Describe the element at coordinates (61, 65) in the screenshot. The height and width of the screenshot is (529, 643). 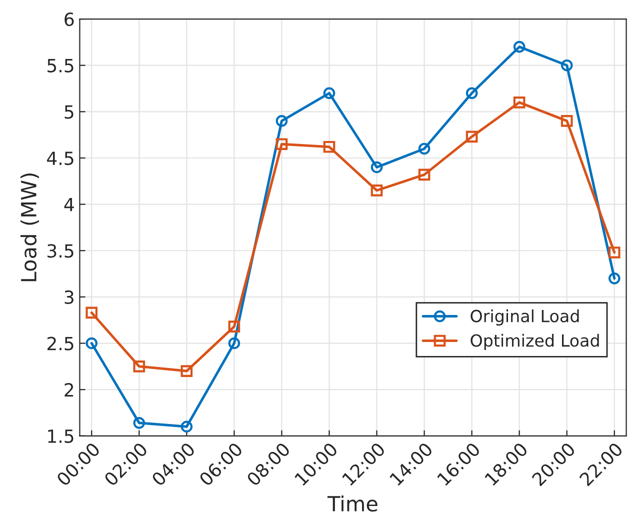
I see `y-tick-label: 5.5` at that location.